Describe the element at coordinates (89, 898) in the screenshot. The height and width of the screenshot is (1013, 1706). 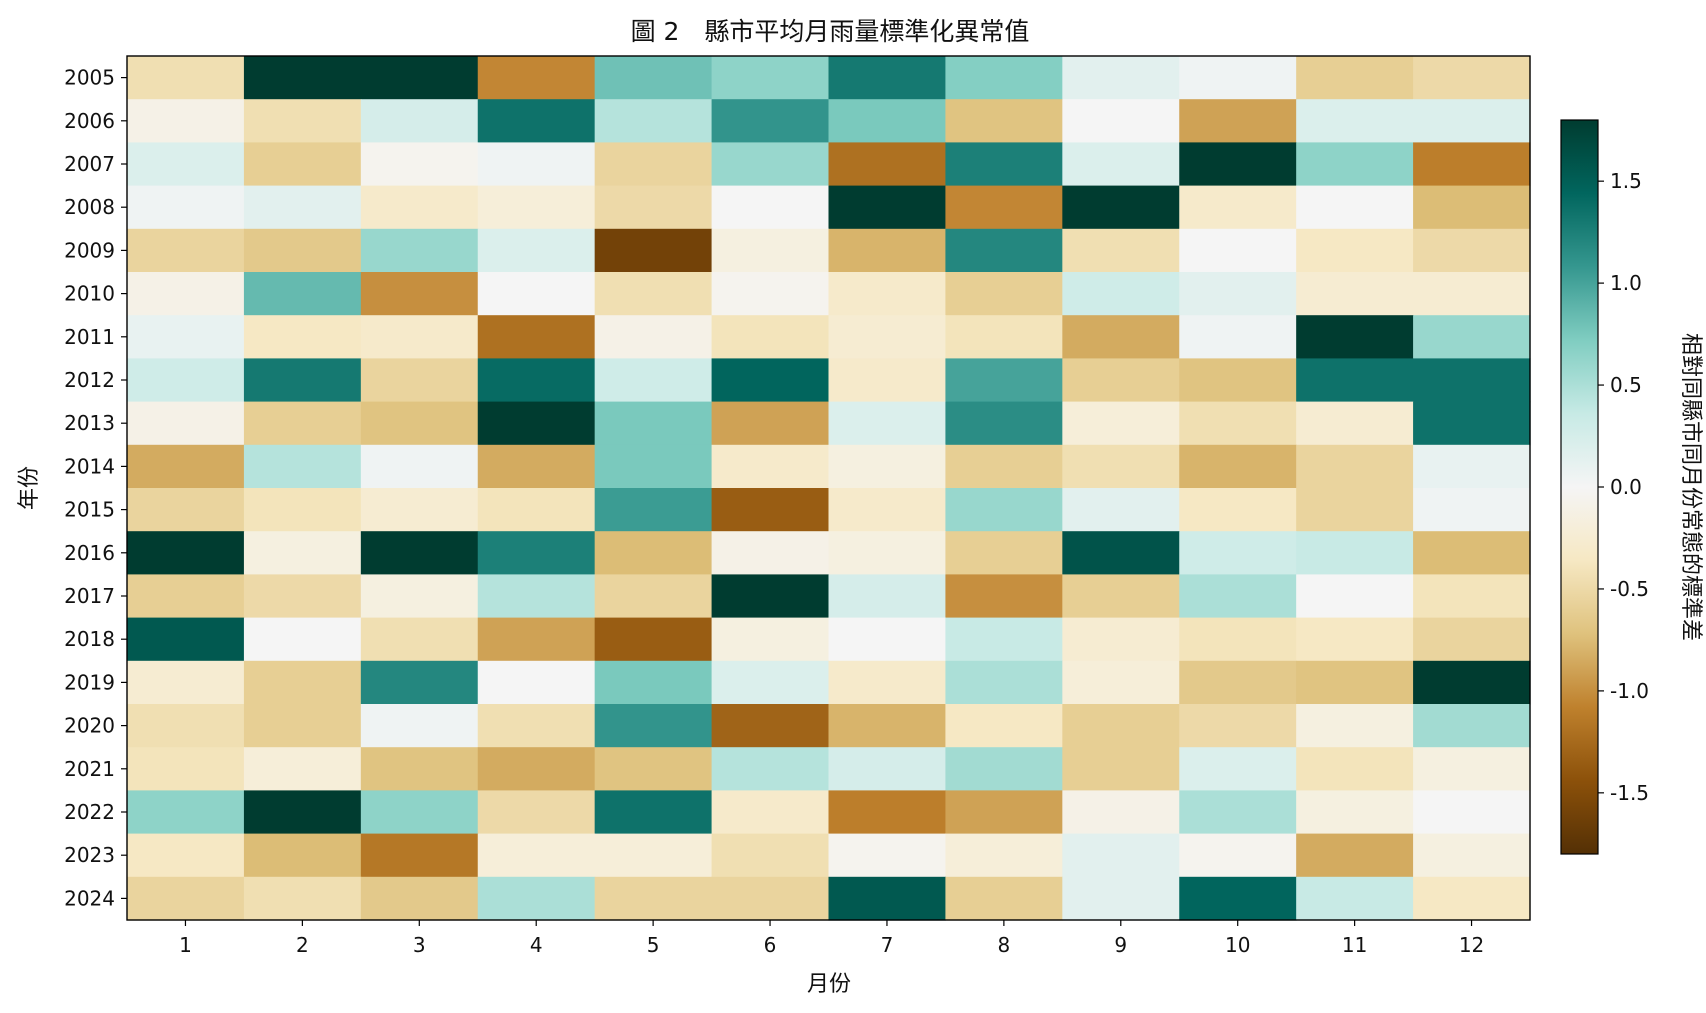
I see `y-tick-label: 2024` at that location.